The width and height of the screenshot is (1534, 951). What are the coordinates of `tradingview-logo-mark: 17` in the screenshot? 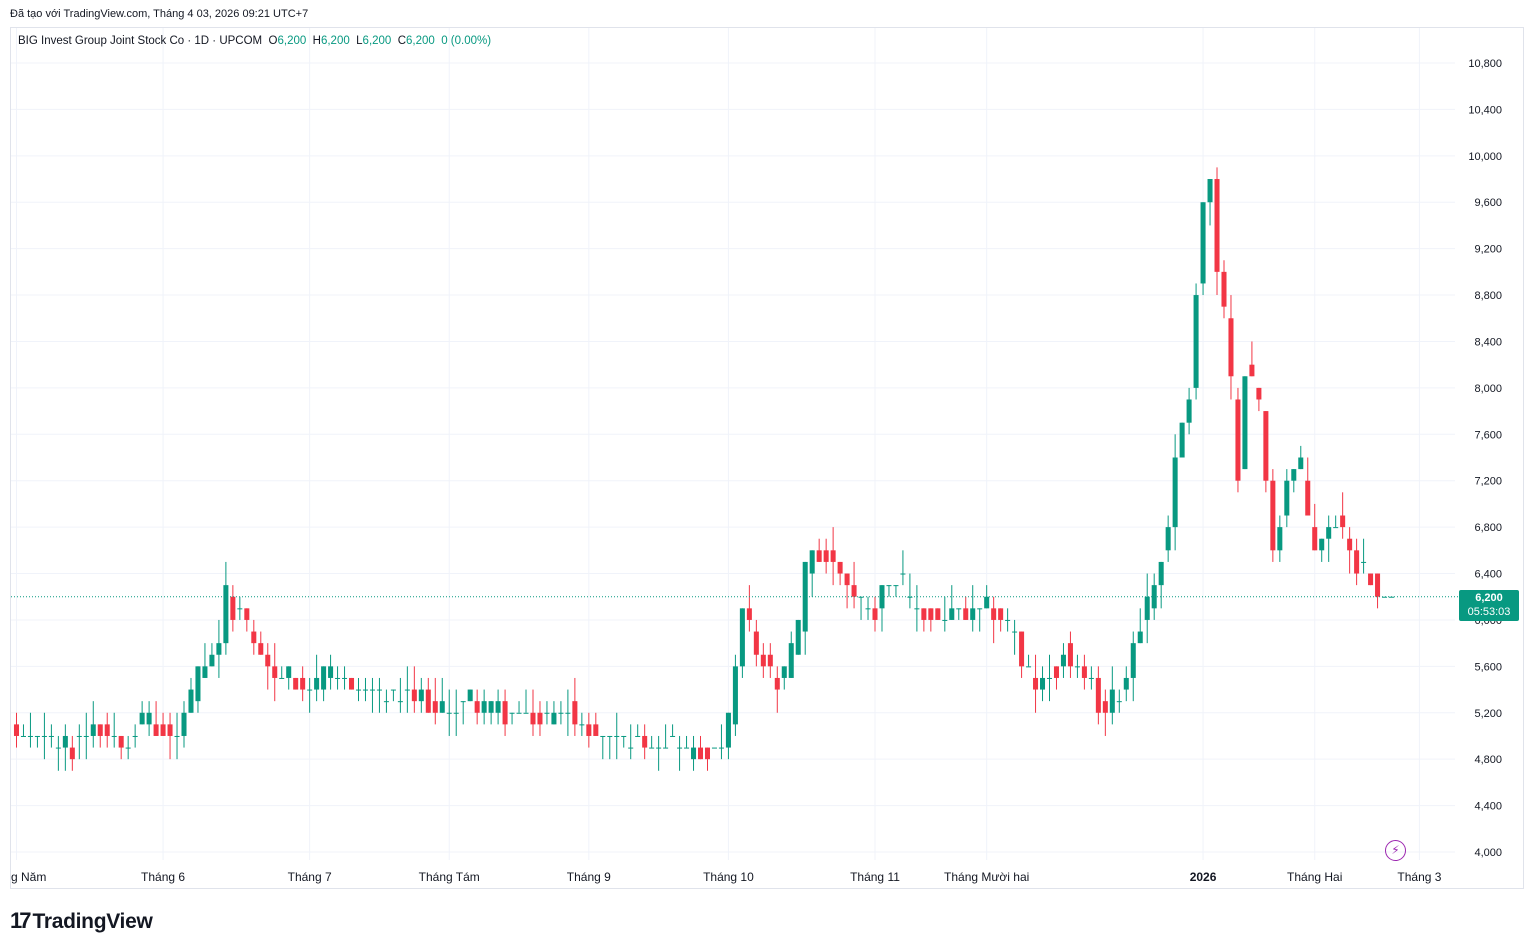 It's located at (21, 920).